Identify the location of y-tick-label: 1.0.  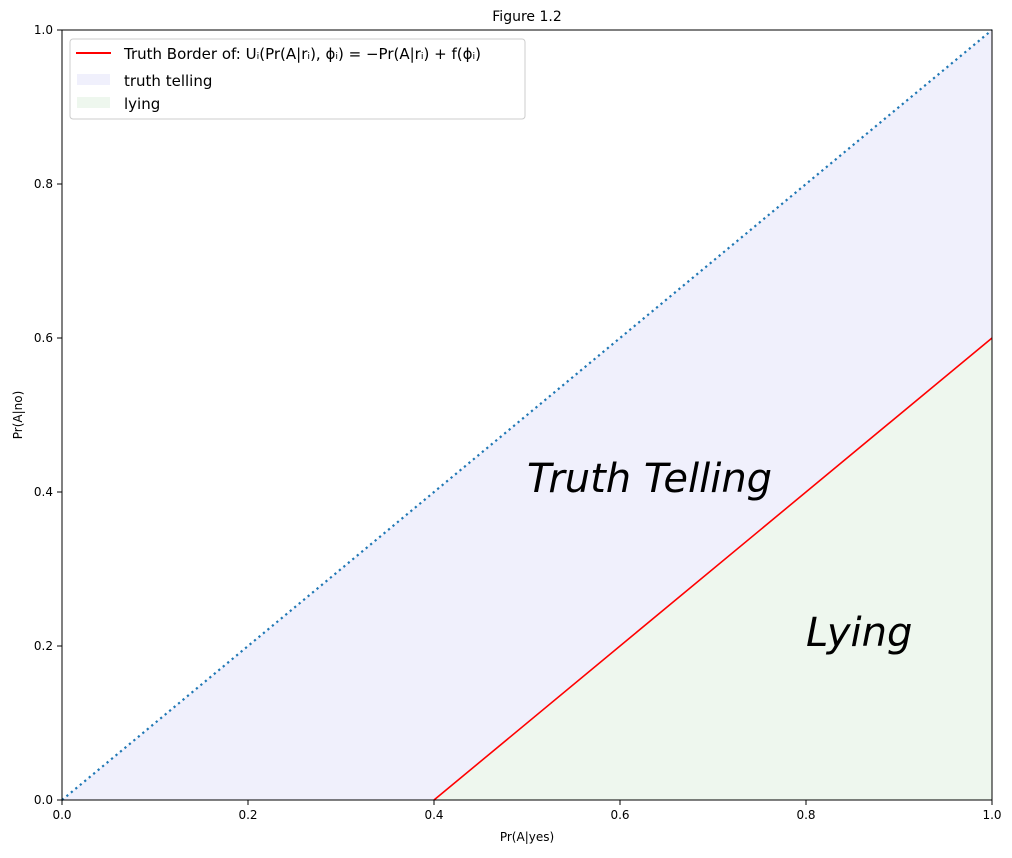
(43, 30).